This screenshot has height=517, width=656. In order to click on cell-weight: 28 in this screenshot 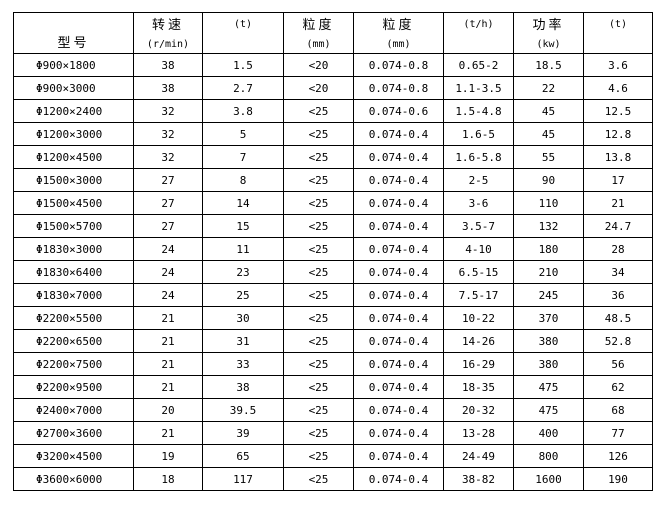, I will do `click(618, 249)`.